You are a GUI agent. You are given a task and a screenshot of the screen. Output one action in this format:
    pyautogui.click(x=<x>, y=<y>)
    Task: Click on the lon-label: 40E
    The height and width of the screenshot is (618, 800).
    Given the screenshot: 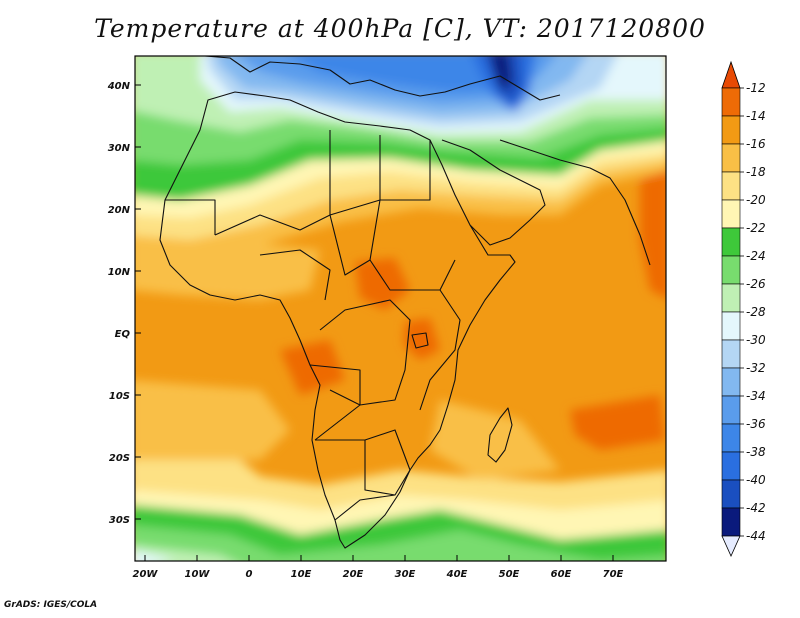 What is the action you would take?
    pyautogui.click(x=457, y=574)
    